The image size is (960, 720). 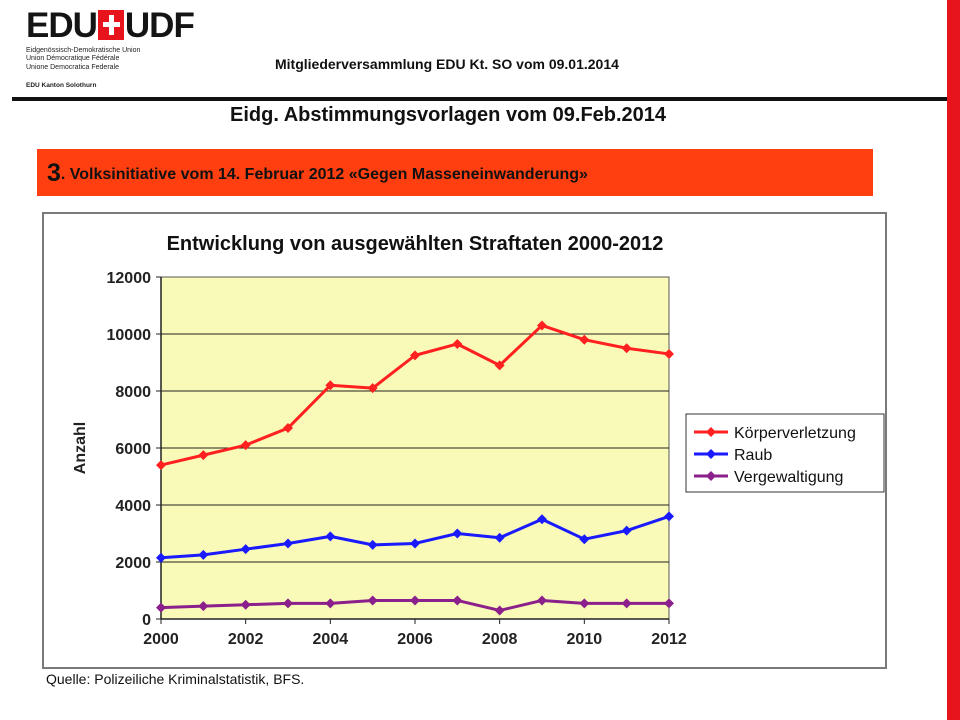 What do you see at coordinates (159, 25) in the screenshot?
I see `logo-wordmark-right: UDF` at bounding box center [159, 25].